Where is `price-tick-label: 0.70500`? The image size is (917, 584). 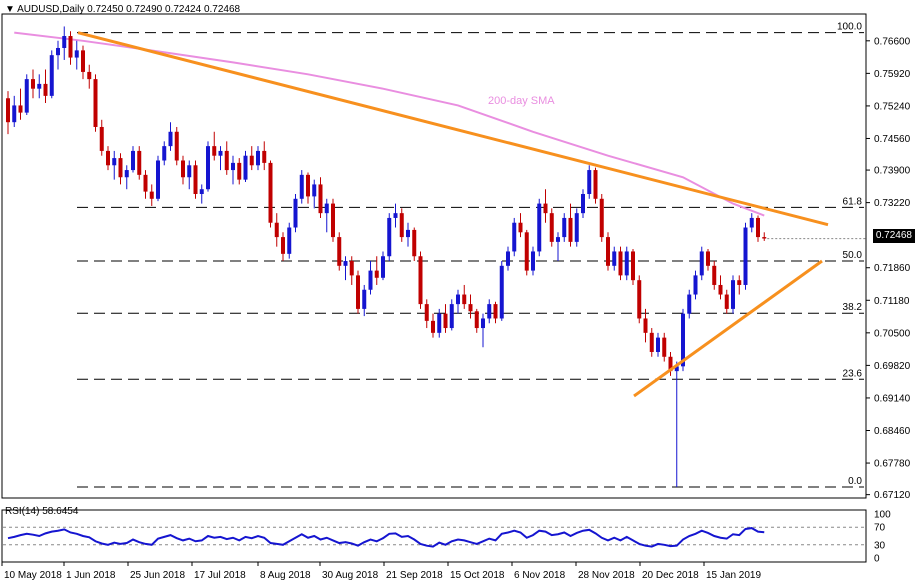
price-tick-label: 0.70500 is located at coordinates (892, 333).